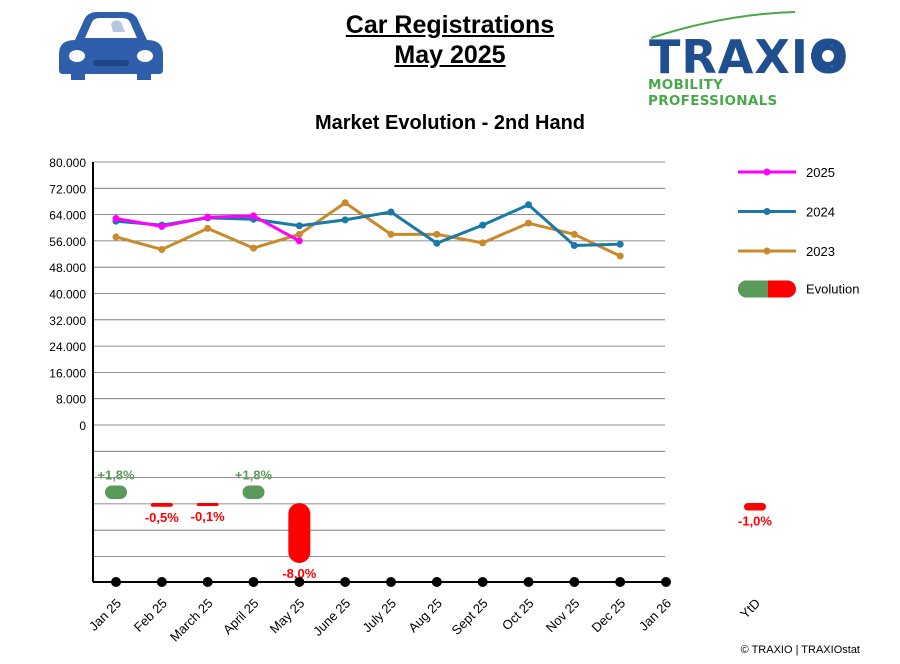 This screenshot has height=664, width=900. Describe the element at coordinates (767, 251) in the screenshot. I see `legend-marker-2023` at that location.